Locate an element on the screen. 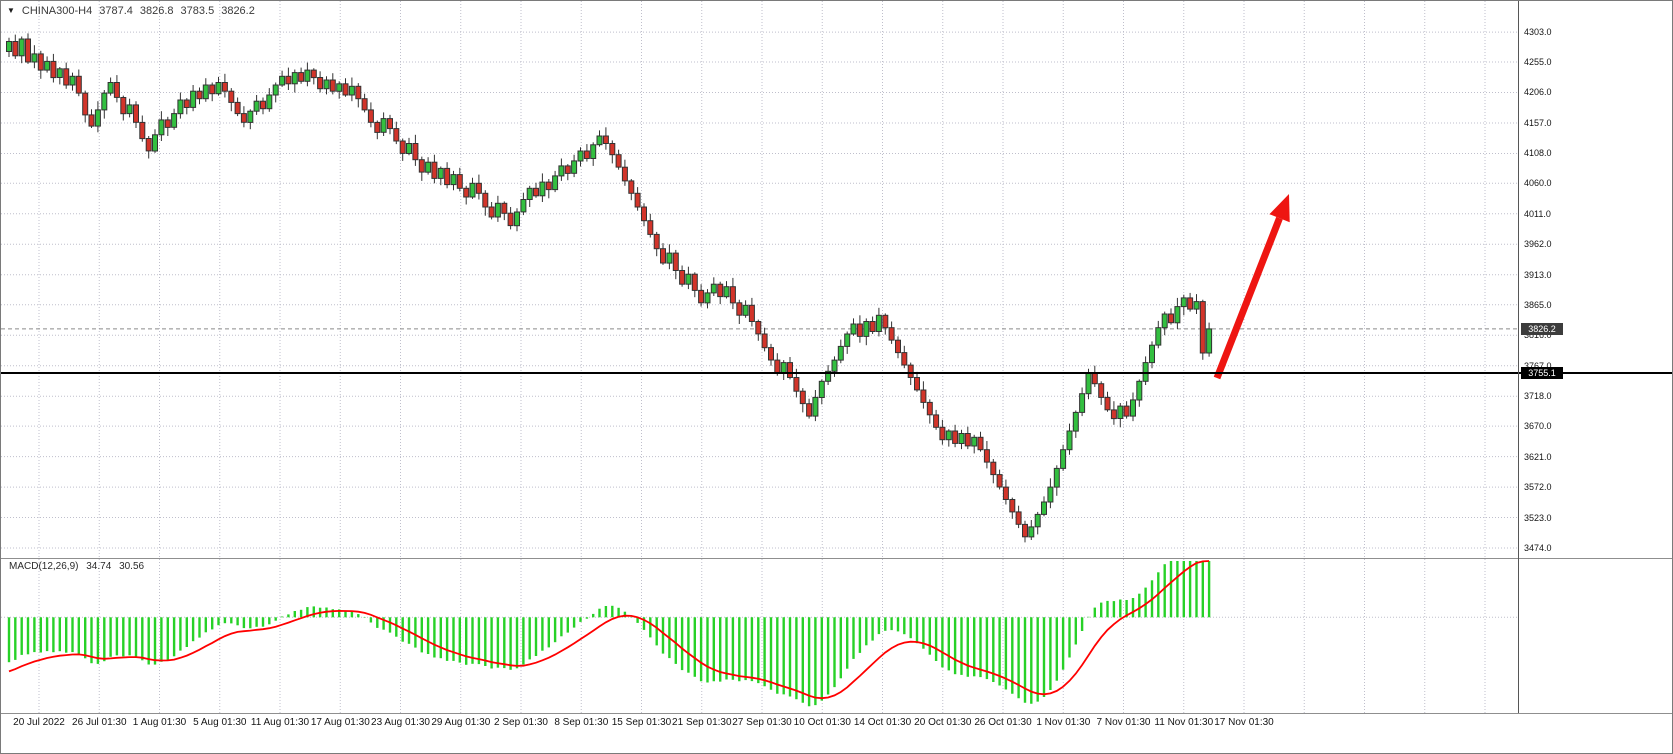 The height and width of the screenshot is (754, 1673). panel-separator is located at coordinates (836, 558).